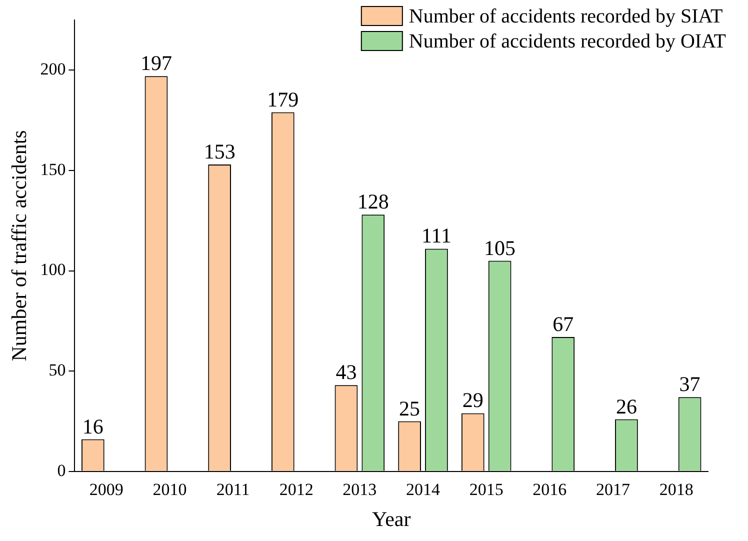 Image resolution: width=748 pixels, height=541 pixels. I want to click on data-label: 67, so click(563, 324).